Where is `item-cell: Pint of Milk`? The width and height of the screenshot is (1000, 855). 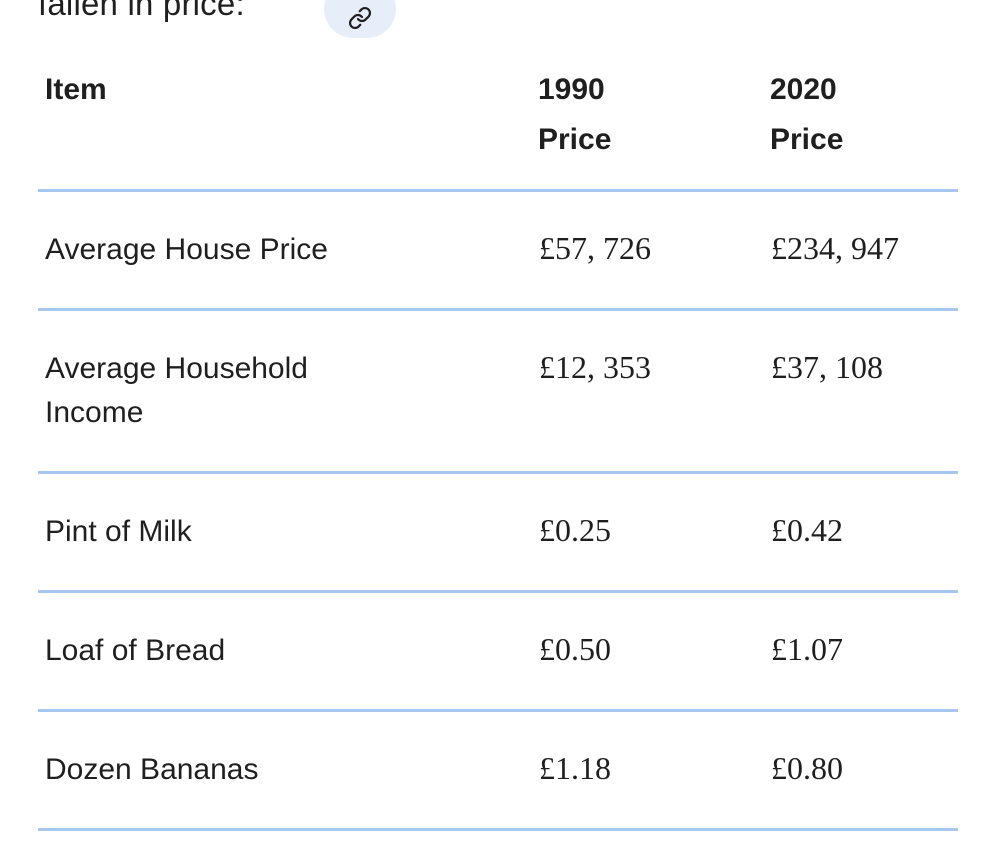
item-cell: Pint of Milk is located at coordinates (288, 532).